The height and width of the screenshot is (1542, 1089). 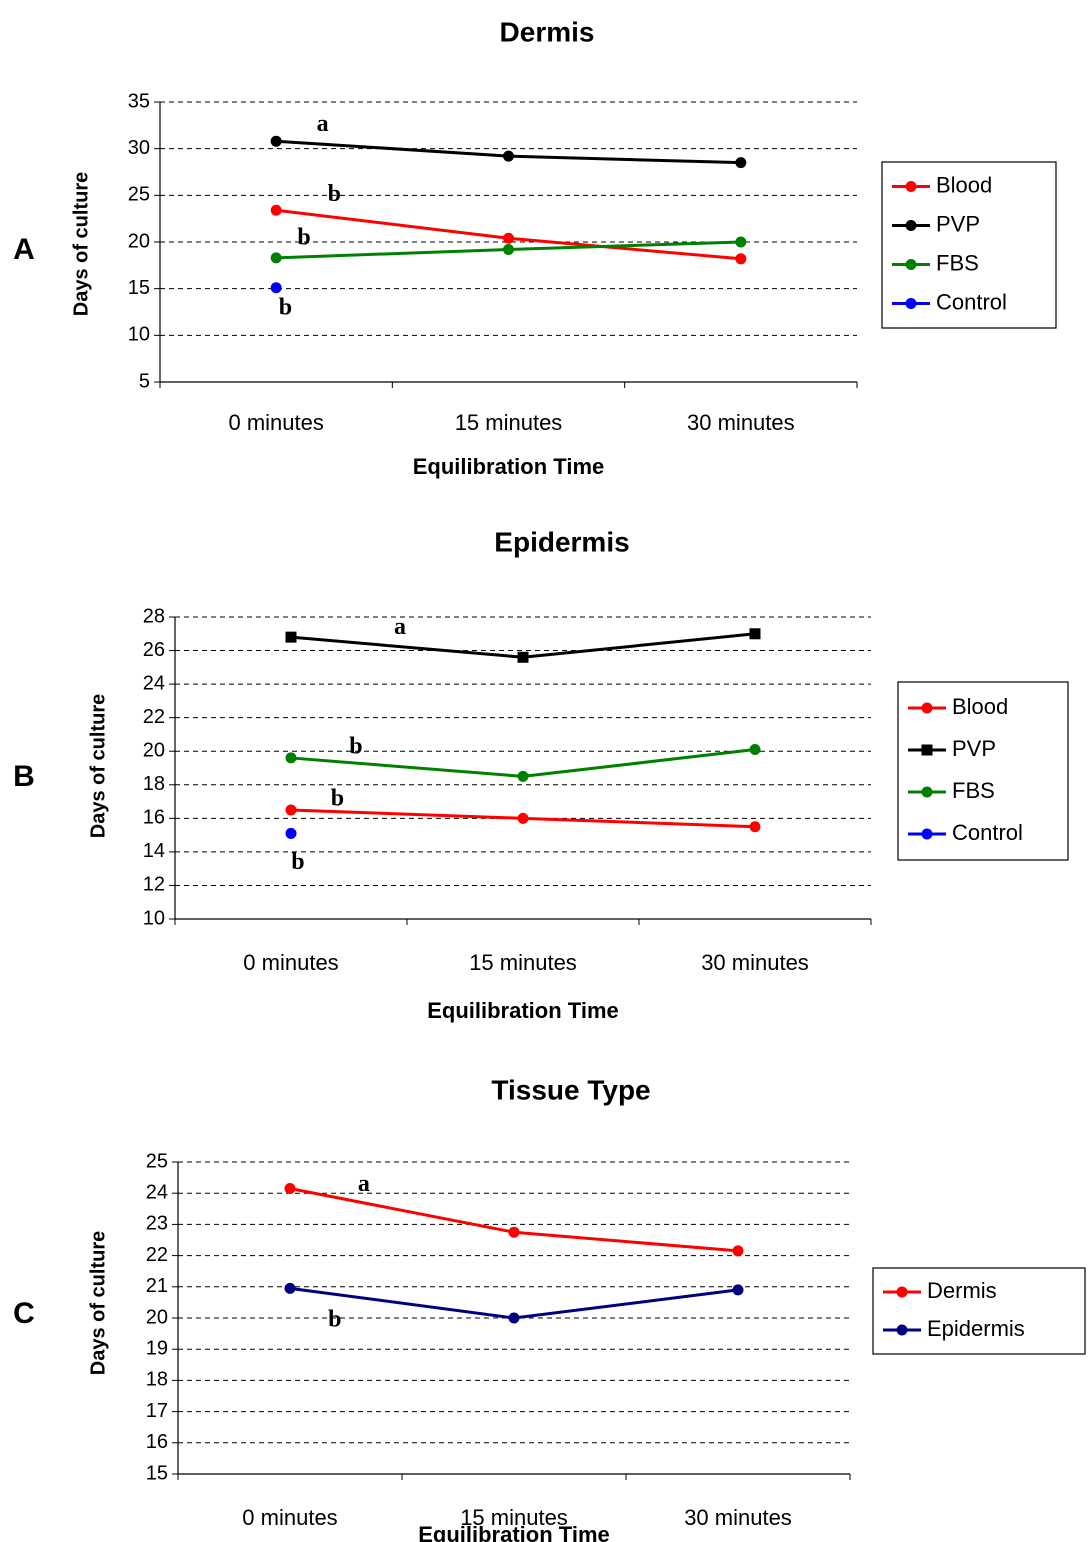 I want to click on y-tick-label: 10, so click(x=139, y=335).